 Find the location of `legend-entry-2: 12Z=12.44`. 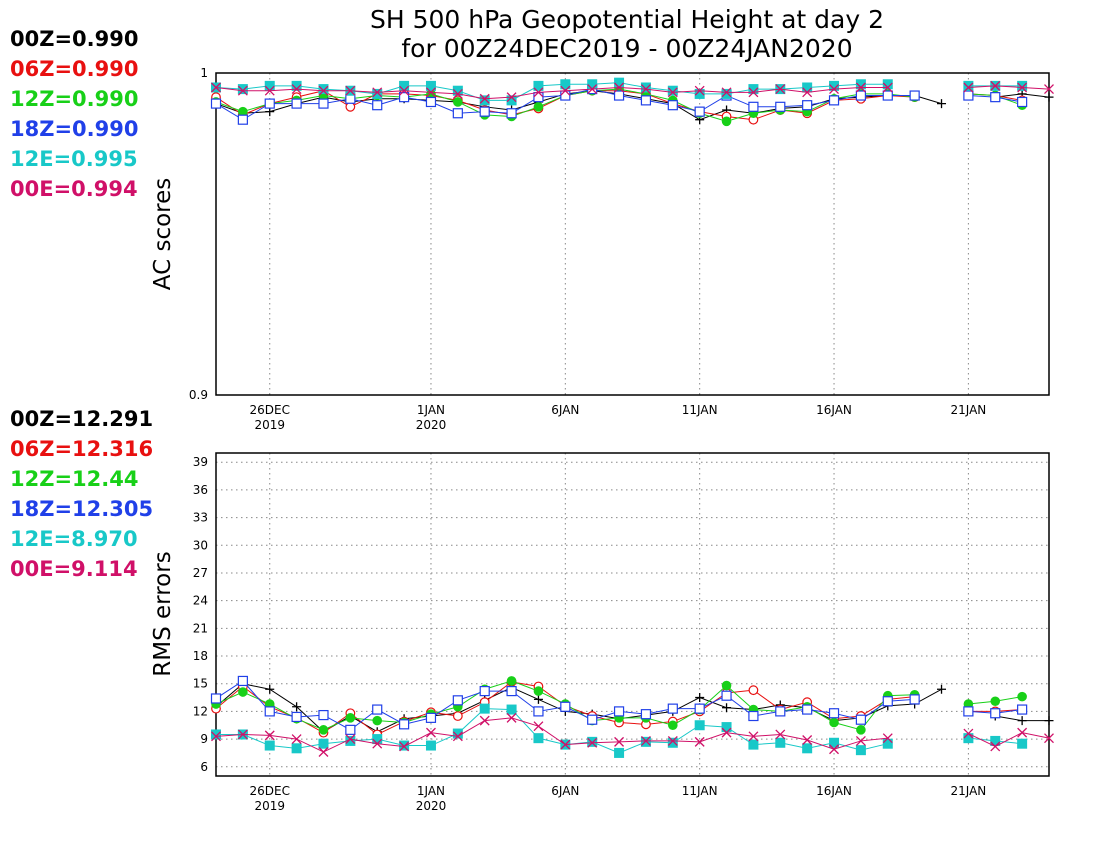

legend-entry-2: 12Z=12.44 is located at coordinates (74, 479).